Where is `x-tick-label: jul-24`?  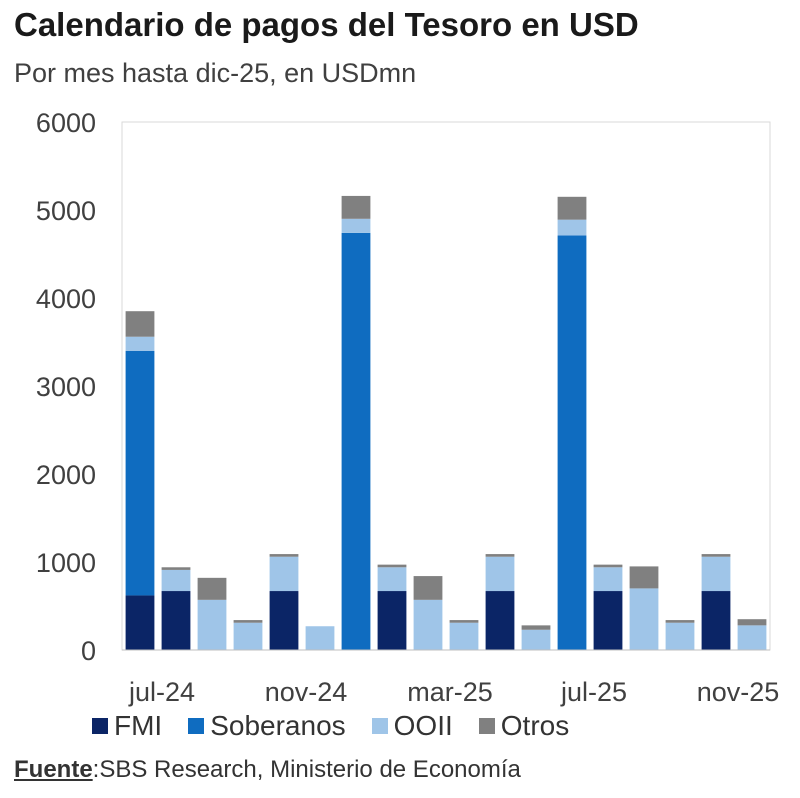 x-tick-label: jul-24 is located at coordinates (161, 692).